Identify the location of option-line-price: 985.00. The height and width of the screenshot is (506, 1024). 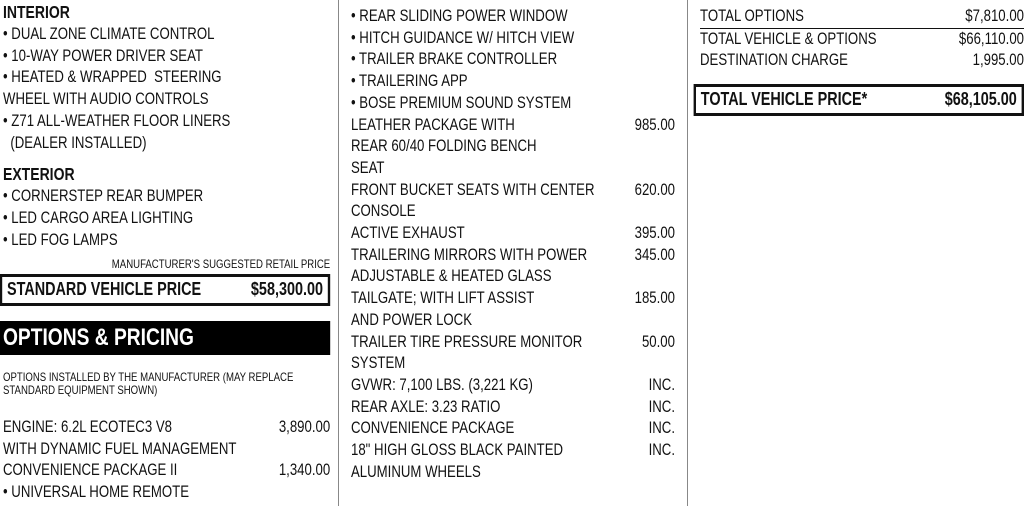
(654, 124).